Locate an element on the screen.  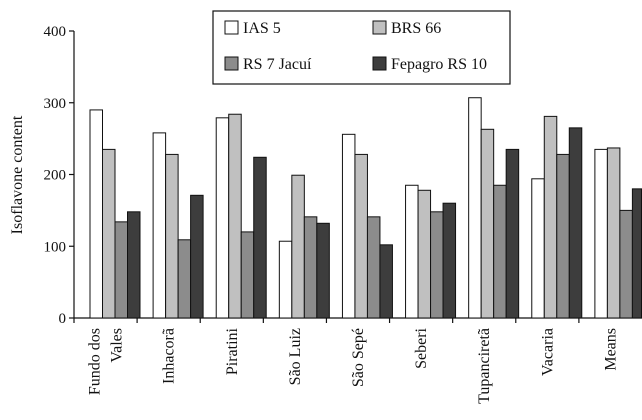
legend-entry: Fepagro RS 10 is located at coordinates (429, 64).